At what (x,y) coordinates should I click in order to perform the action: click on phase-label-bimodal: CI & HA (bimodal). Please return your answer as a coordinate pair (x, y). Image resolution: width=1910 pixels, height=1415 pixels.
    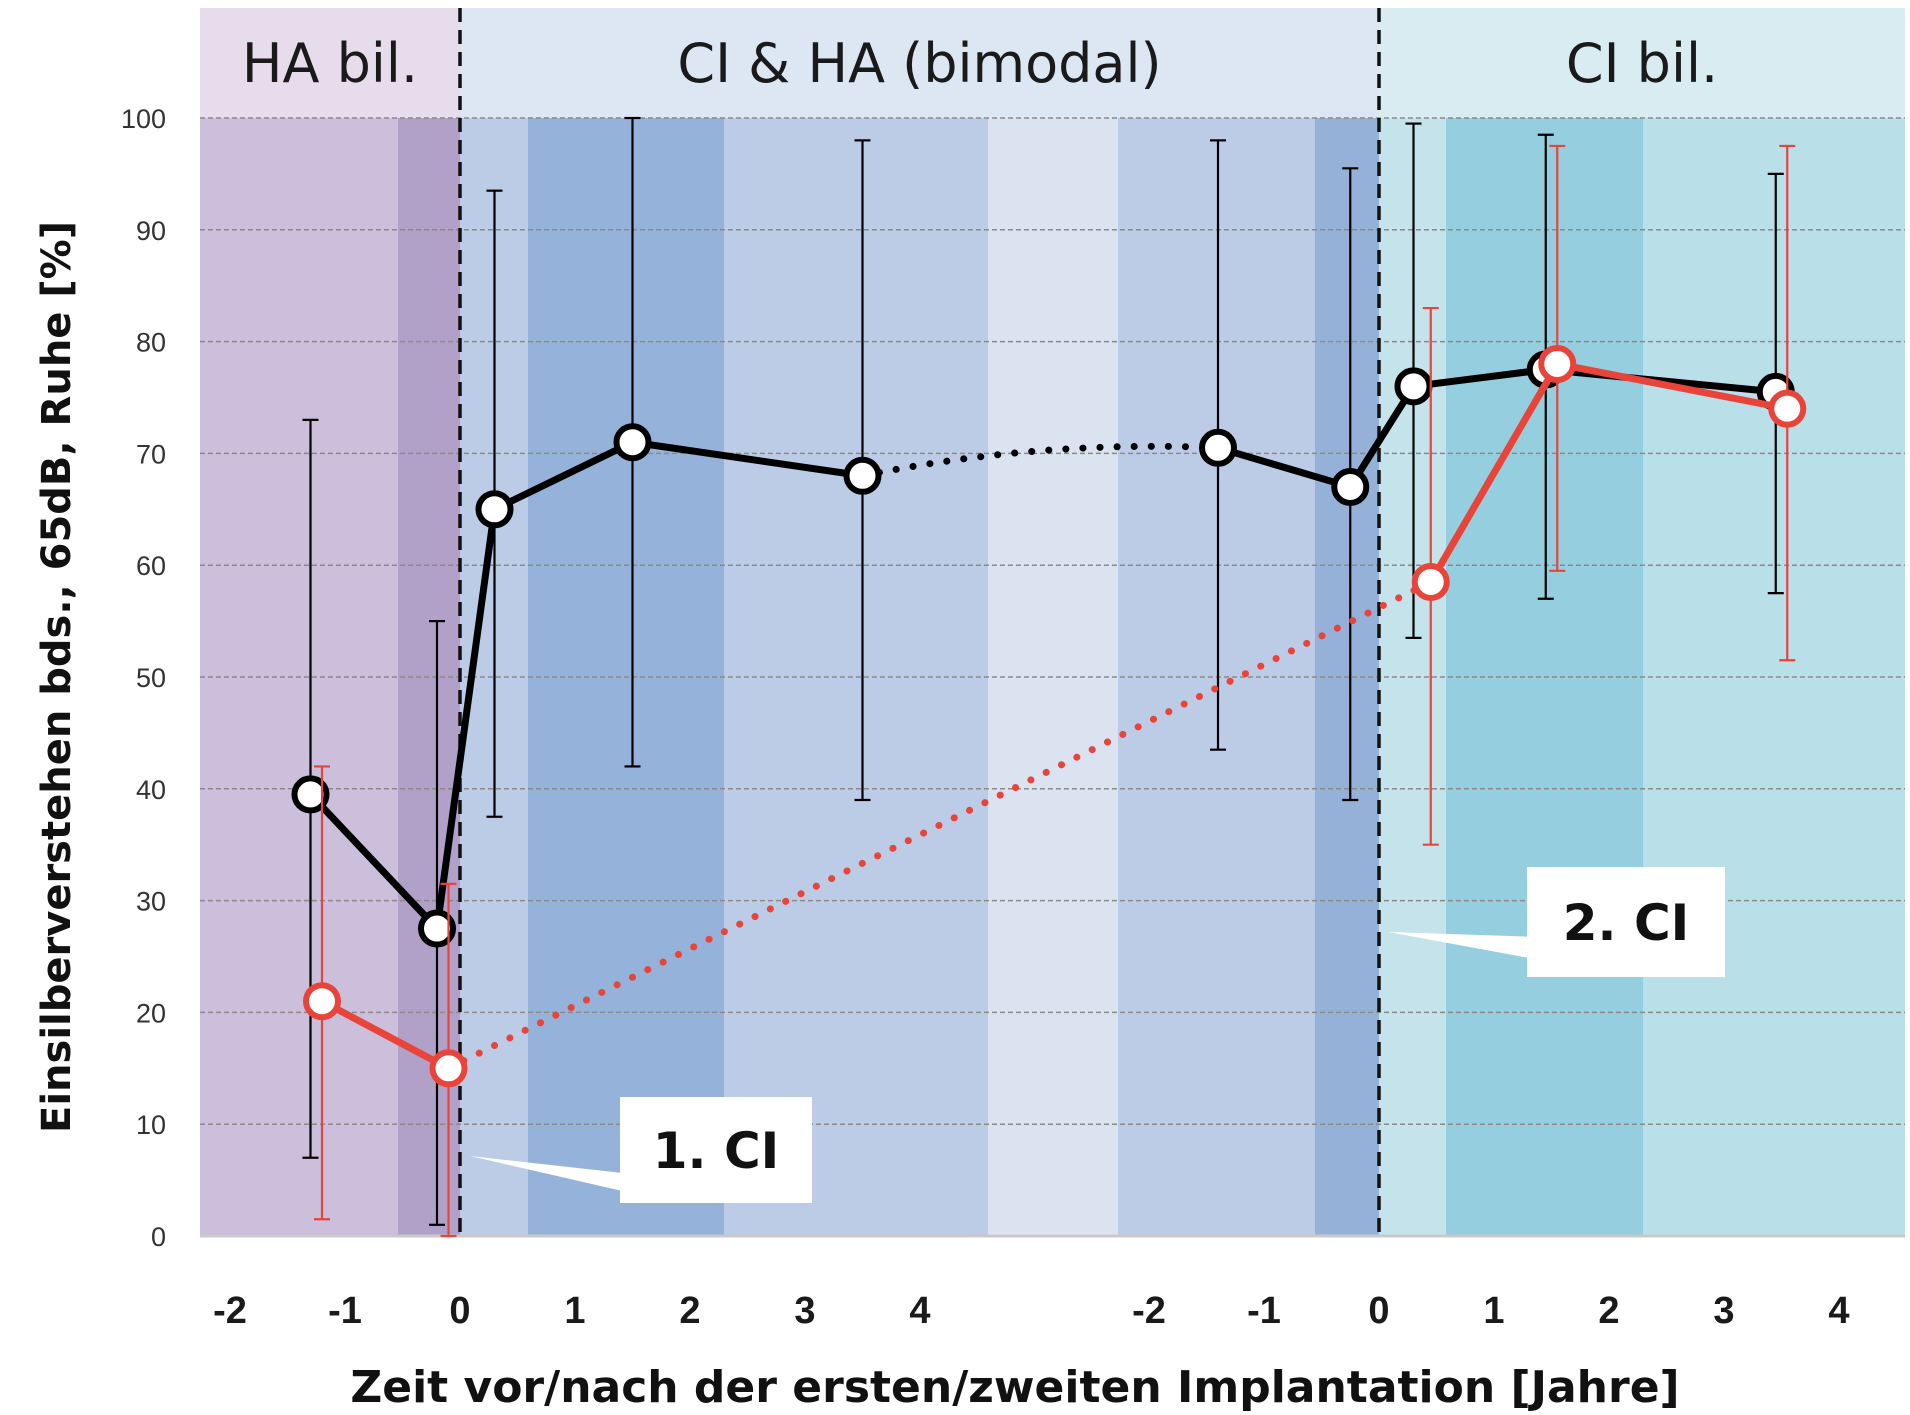
    Looking at the image, I should click on (919, 63).